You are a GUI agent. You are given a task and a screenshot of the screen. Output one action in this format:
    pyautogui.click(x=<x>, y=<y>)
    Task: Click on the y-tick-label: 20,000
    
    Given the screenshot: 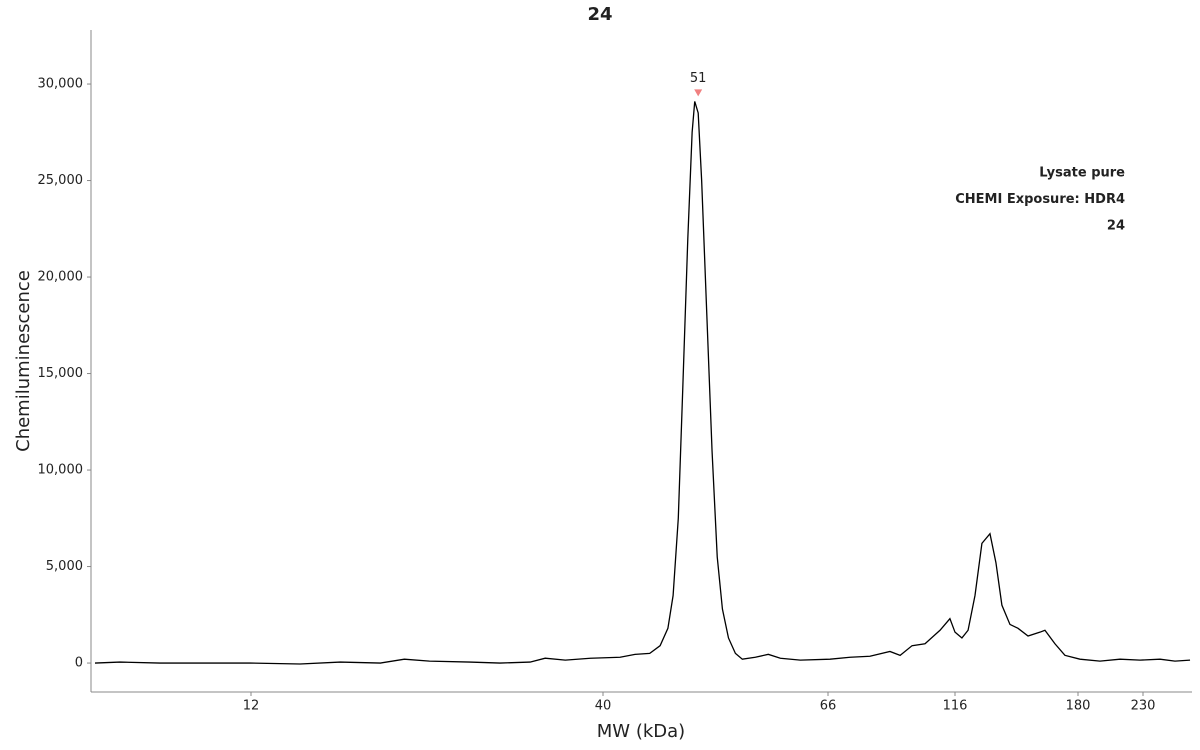 What is the action you would take?
    pyautogui.click(x=61, y=277)
    